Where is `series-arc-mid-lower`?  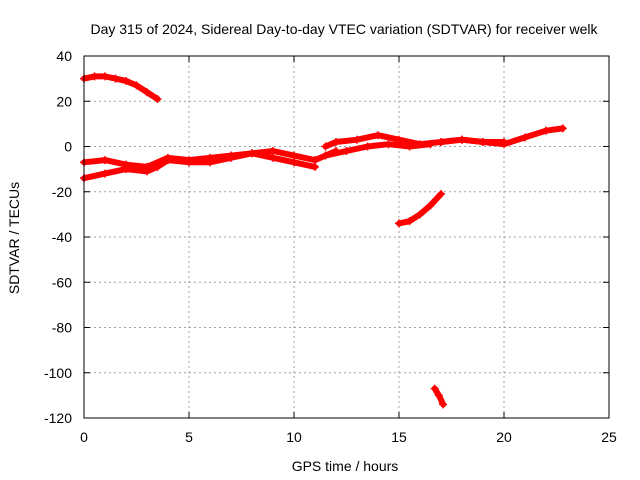 series-arc-mid-lower is located at coordinates (378, 150).